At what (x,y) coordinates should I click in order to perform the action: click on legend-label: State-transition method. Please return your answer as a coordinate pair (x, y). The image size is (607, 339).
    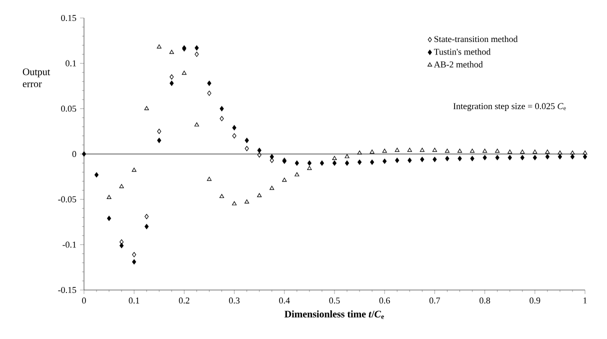
    Looking at the image, I should click on (476, 39).